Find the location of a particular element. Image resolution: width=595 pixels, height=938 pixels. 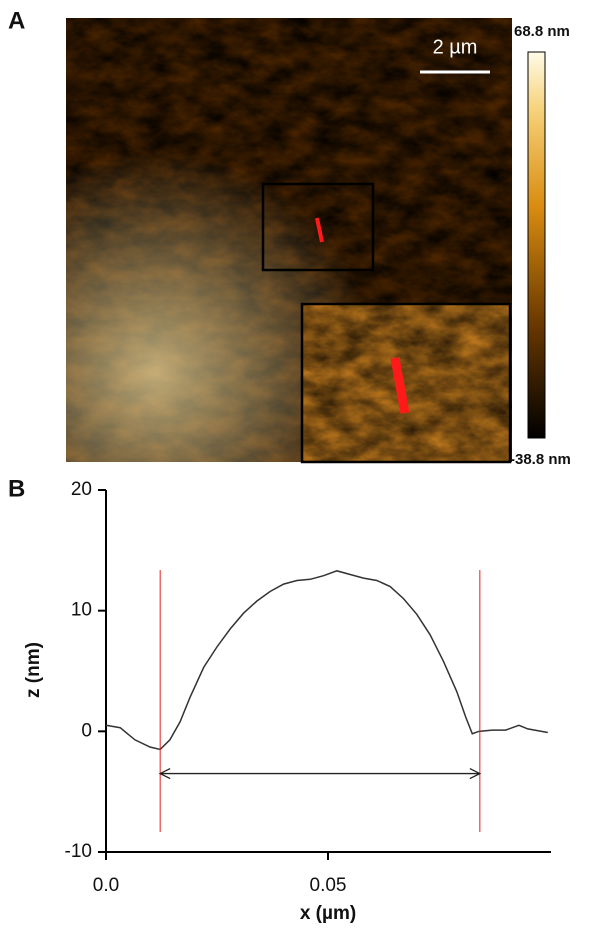

x-axis-label: x (µm) is located at coordinates (328, 913).